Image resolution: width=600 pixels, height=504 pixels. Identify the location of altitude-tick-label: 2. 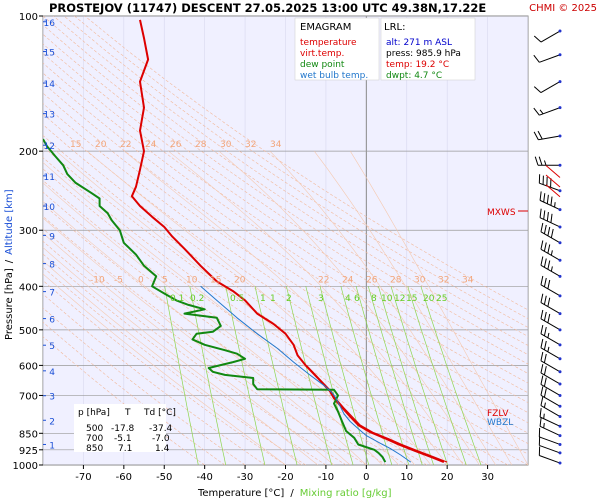
(52, 422).